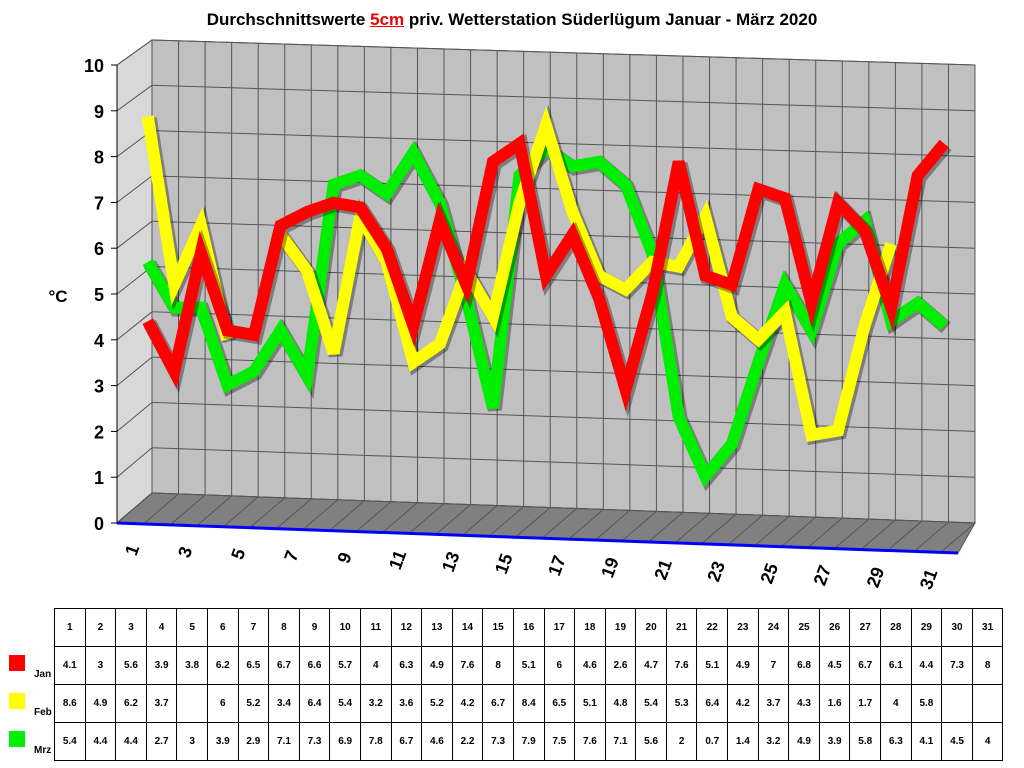 The width and height of the screenshot is (1024, 768). What do you see at coordinates (712, 627) in the screenshot?
I see `table-header-cell: 22` at bounding box center [712, 627].